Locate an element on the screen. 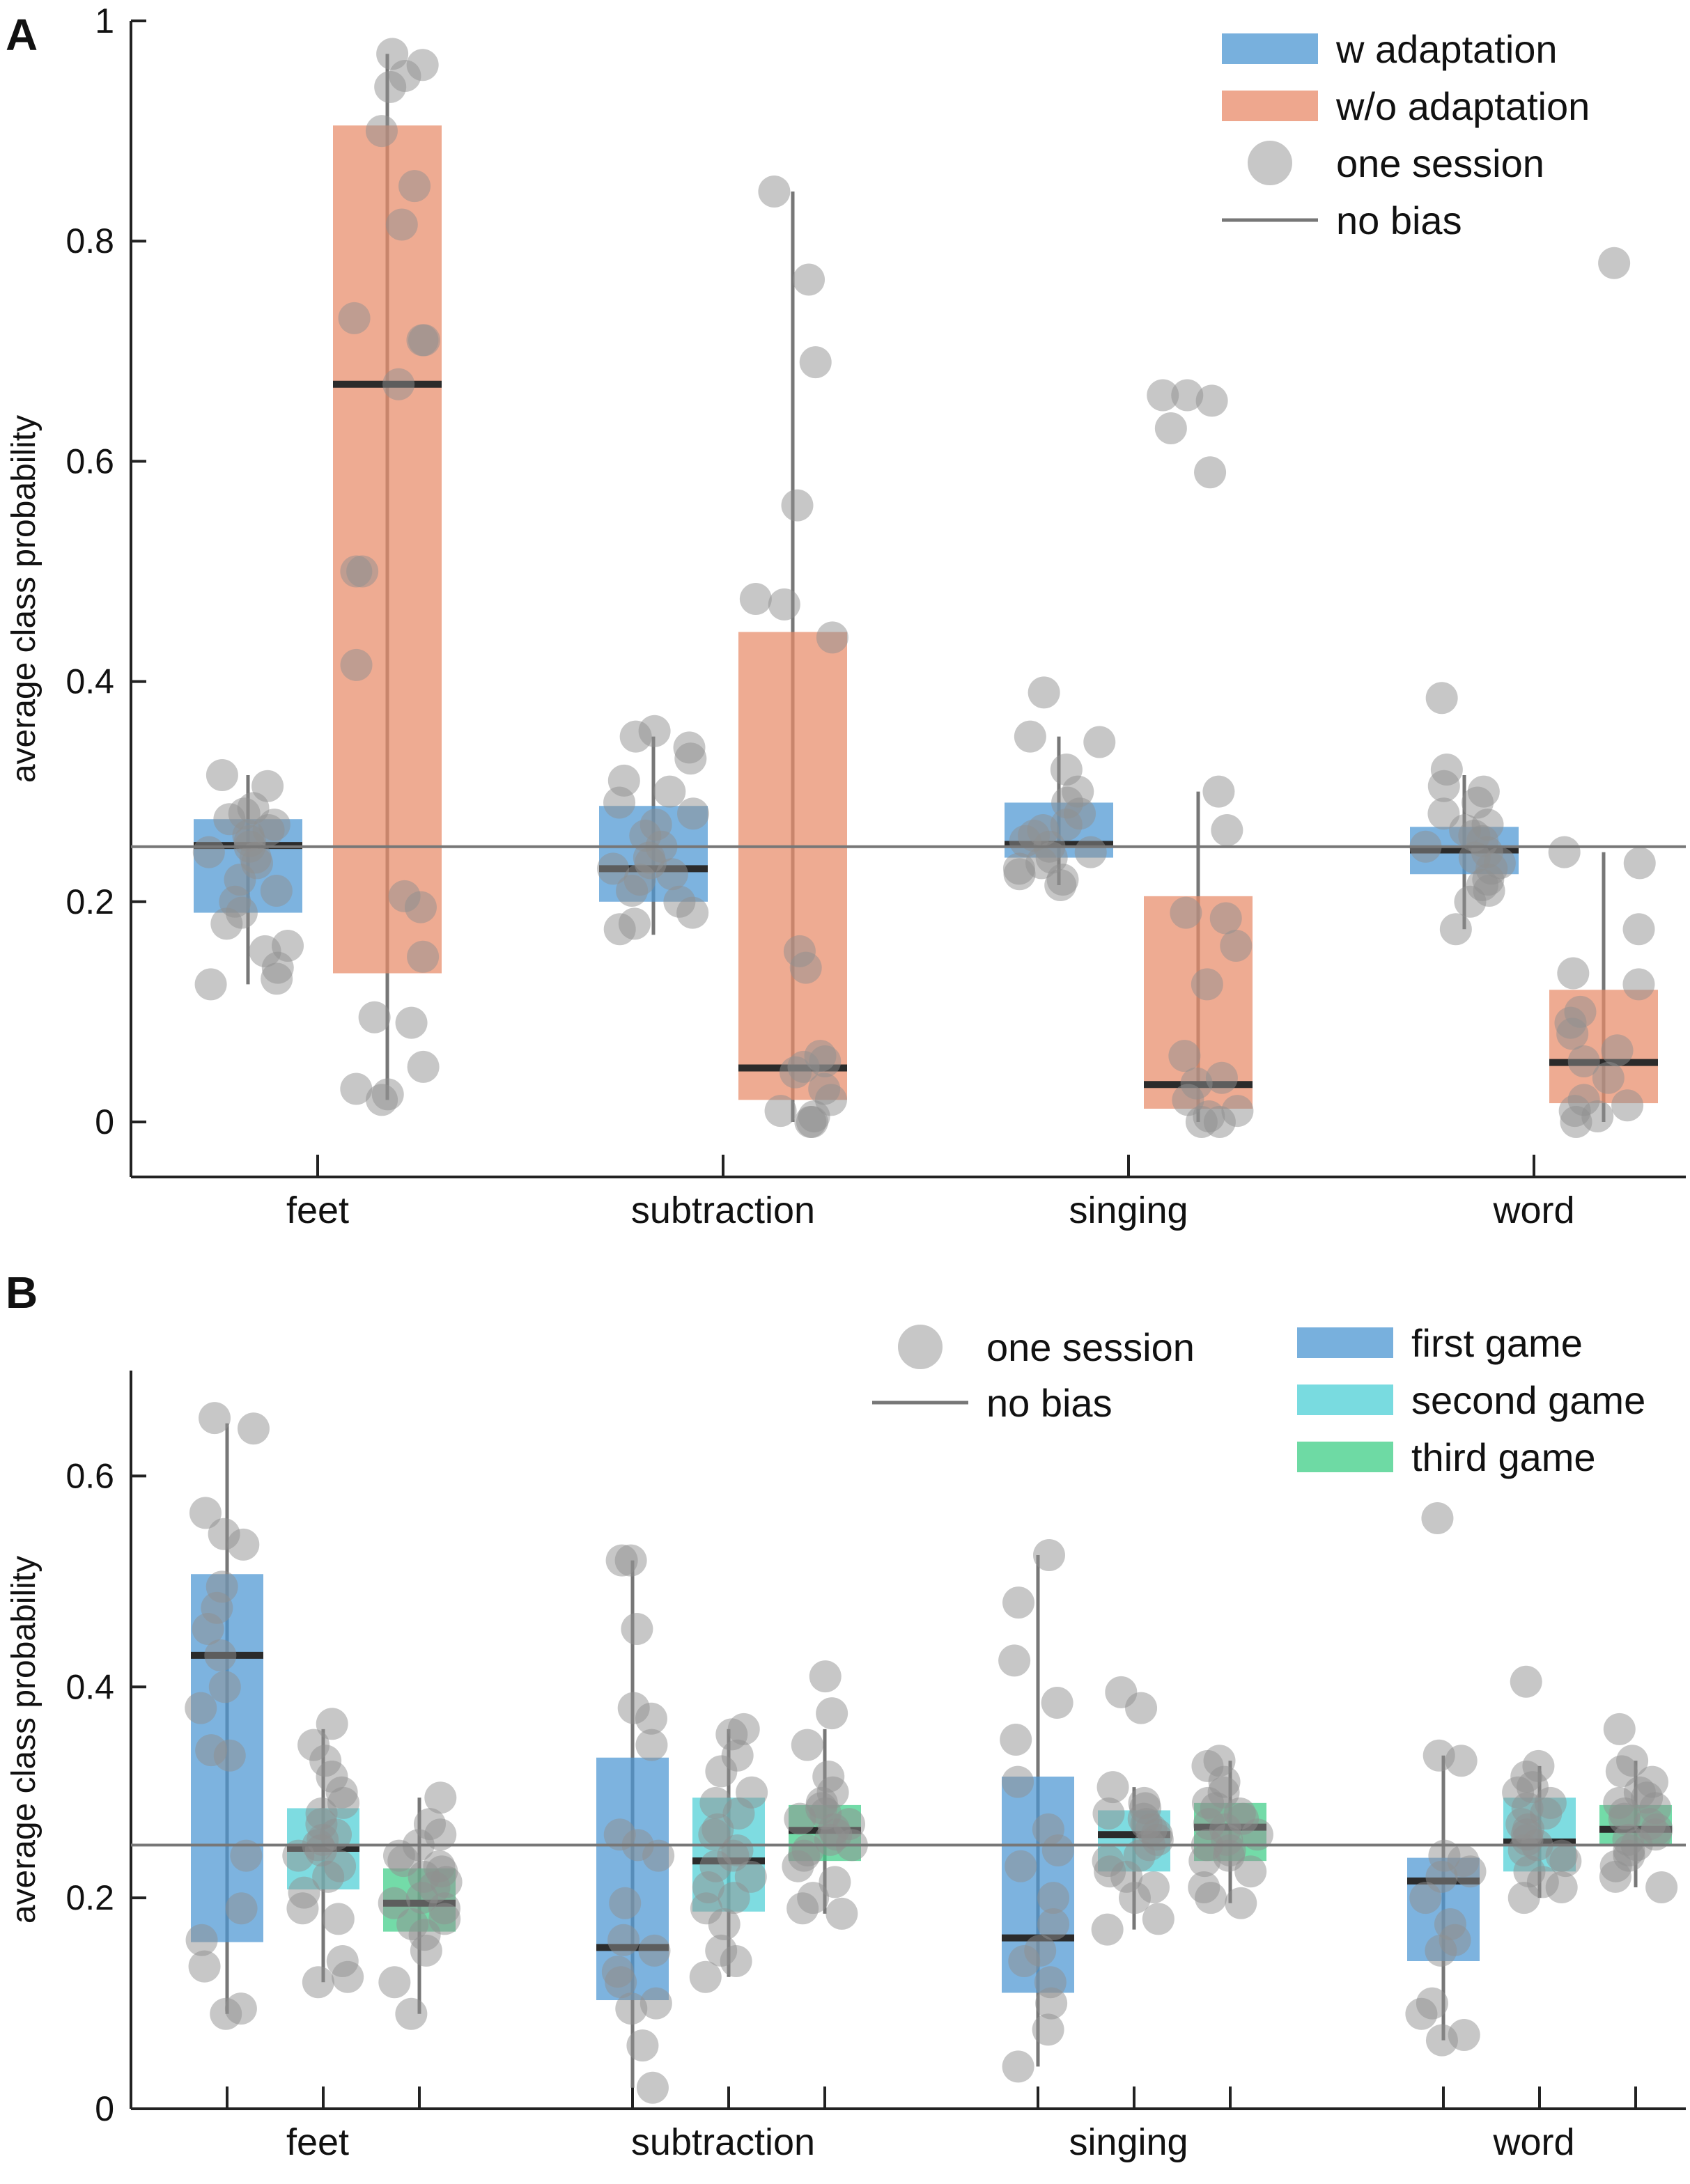 The height and width of the screenshot is (2184, 1690). panel-b-box-first-game-word is located at coordinates (1446, 1779).